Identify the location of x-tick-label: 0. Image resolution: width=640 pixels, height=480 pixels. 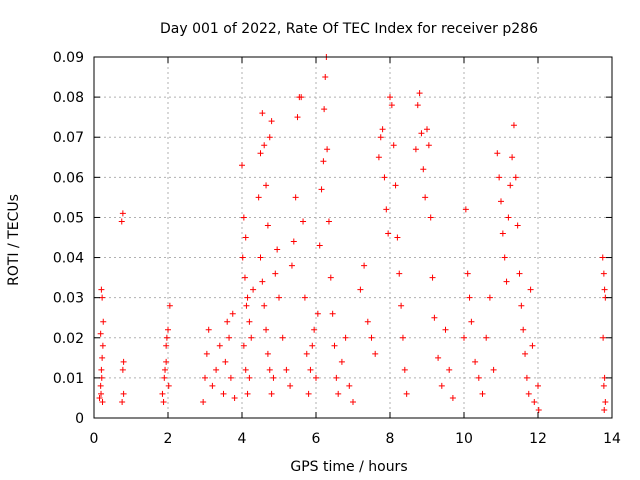
(94, 439).